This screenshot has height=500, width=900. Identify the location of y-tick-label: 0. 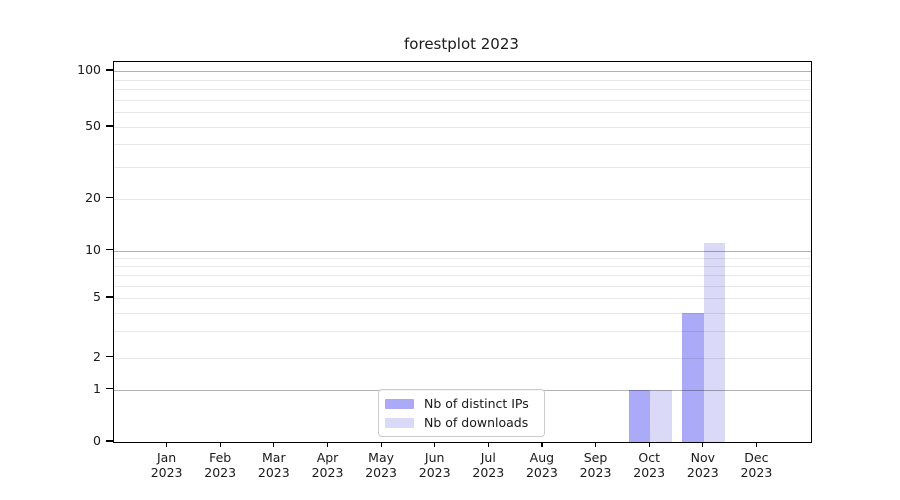
(97, 440).